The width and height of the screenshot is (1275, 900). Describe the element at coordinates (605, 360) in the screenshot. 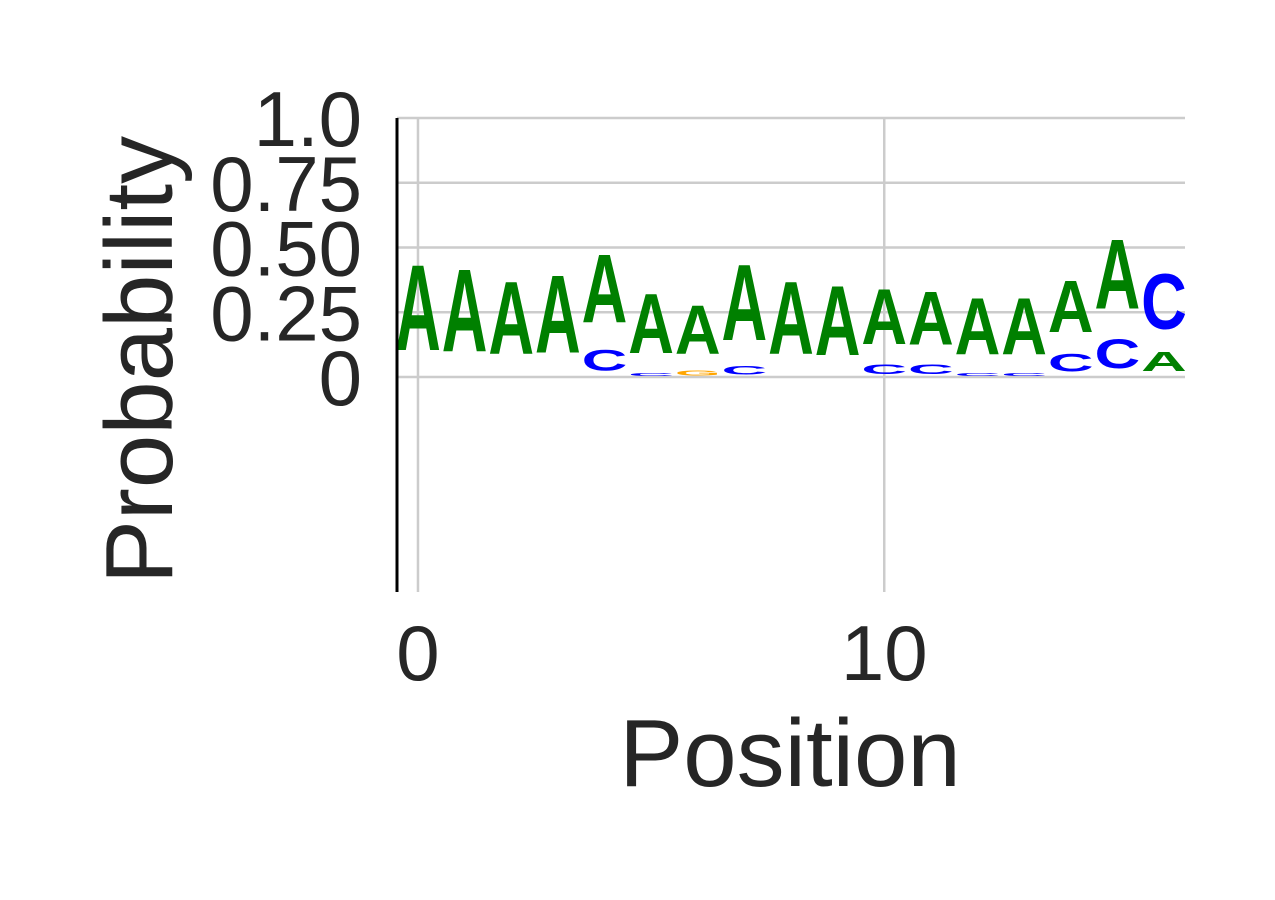

I see `logo-letter-C-pos-4: C` at that location.